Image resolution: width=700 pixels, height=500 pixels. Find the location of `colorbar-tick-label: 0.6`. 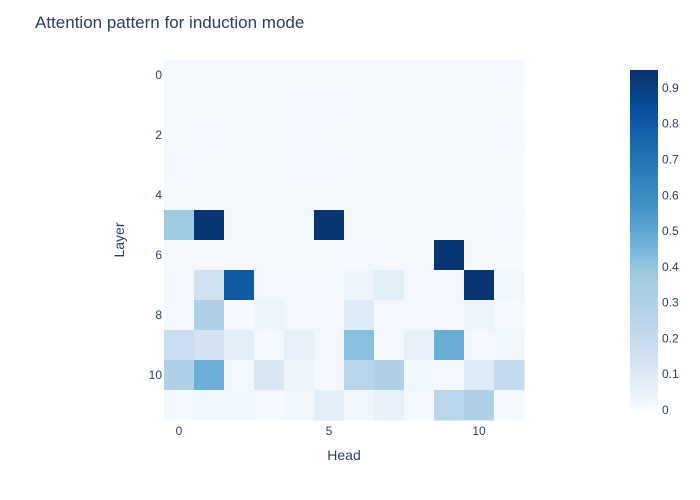

colorbar-tick-label: 0.6 is located at coordinates (670, 195).